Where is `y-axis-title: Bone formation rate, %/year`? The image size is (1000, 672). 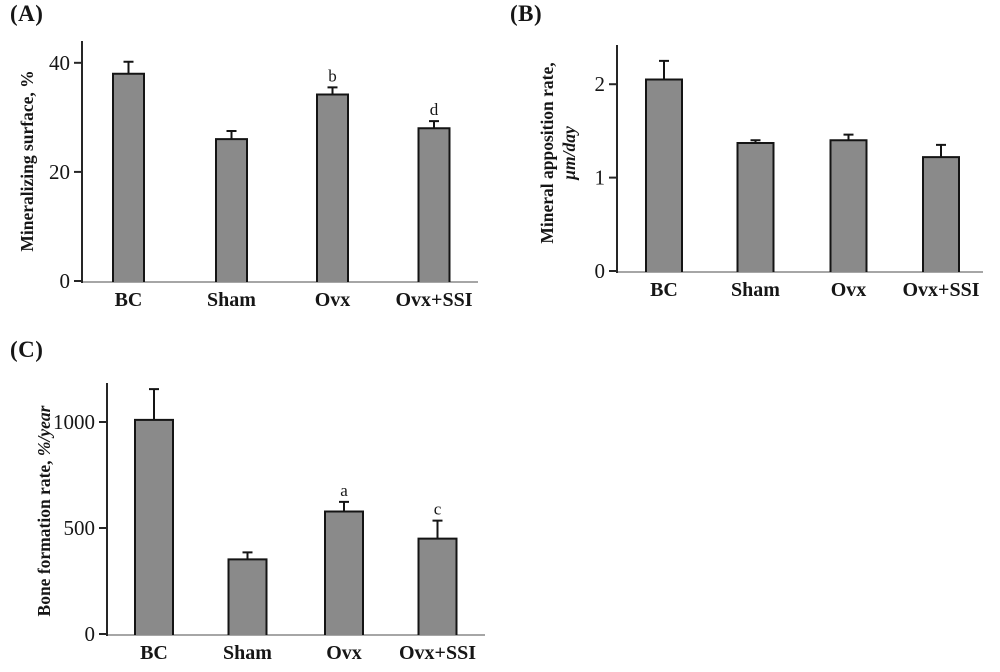 y-axis-title: Bone formation rate, %/year is located at coordinates (44, 510).